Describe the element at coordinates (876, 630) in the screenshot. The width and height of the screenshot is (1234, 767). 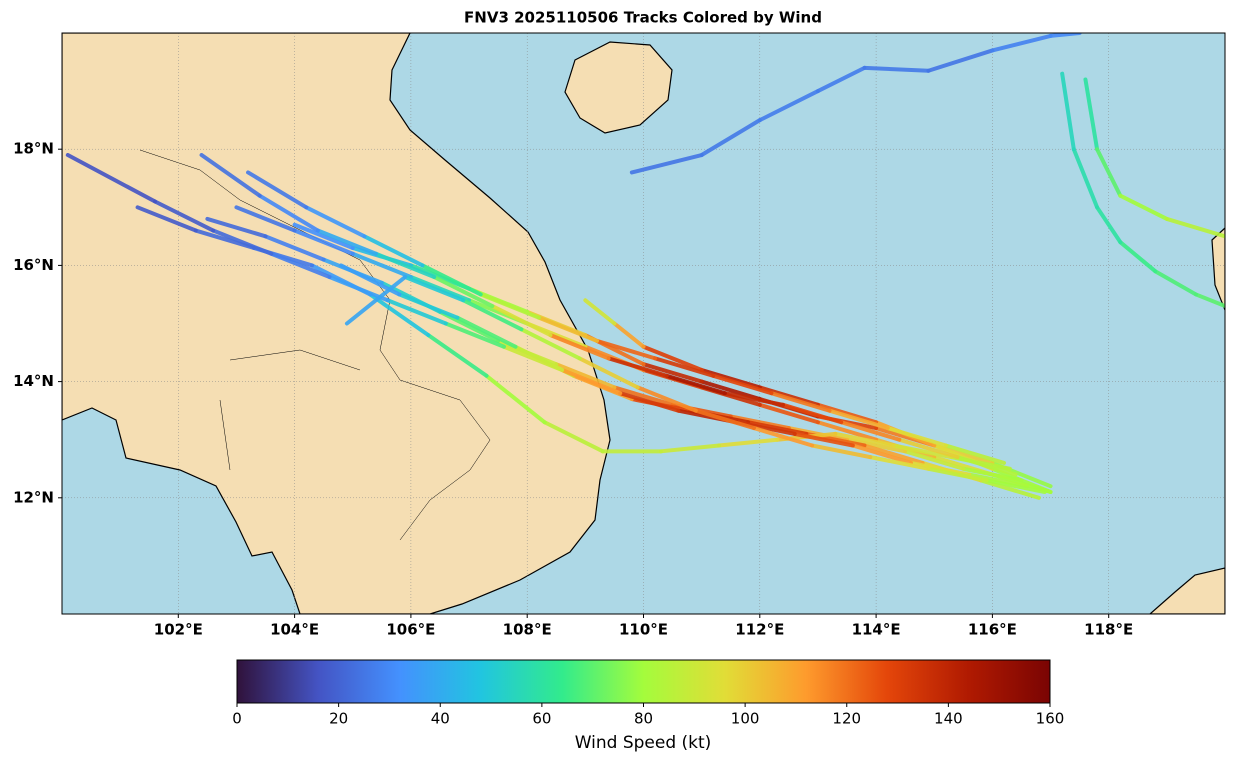
I see `lon-tick-label: 114°E` at that location.